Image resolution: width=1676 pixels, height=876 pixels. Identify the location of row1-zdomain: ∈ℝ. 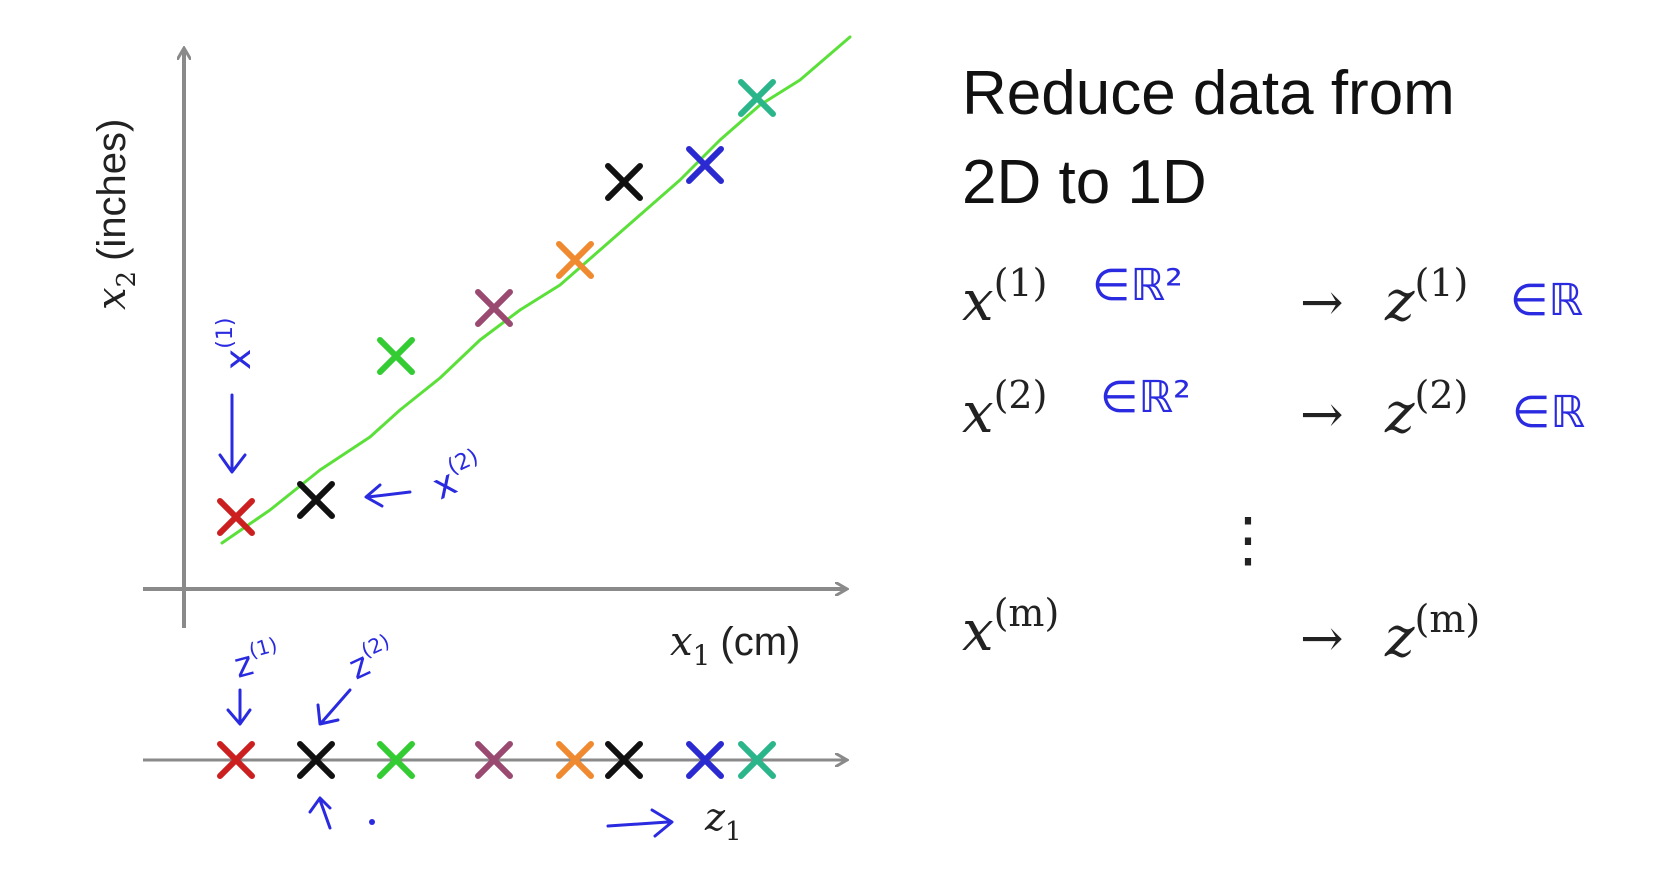
(1546, 300).